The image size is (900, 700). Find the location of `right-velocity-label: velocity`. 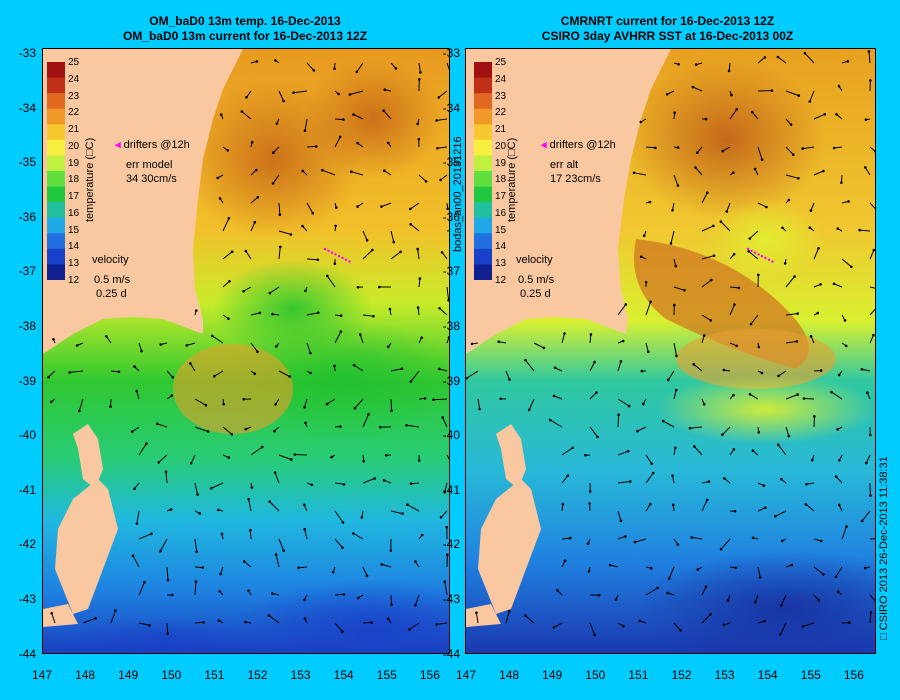

right-velocity-label: velocity is located at coordinates (534, 260).